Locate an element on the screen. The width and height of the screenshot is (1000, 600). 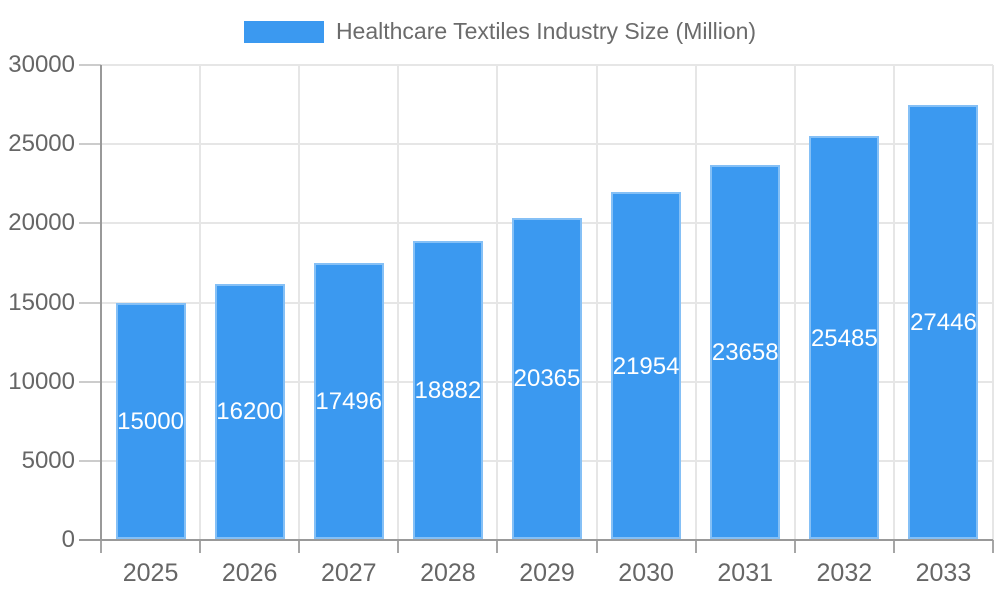
bar: 27446 is located at coordinates (943, 322).